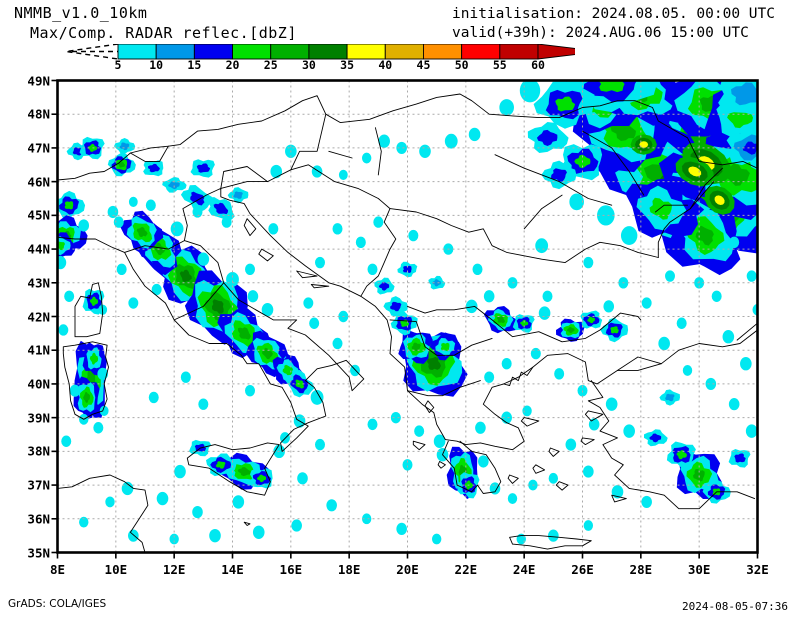  What do you see at coordinates (600, 33) in the screenshot?
I see `valid-time: valid(+39h): 2024.AUG.06 15:00 UTC` at bounding box center [600, 33].